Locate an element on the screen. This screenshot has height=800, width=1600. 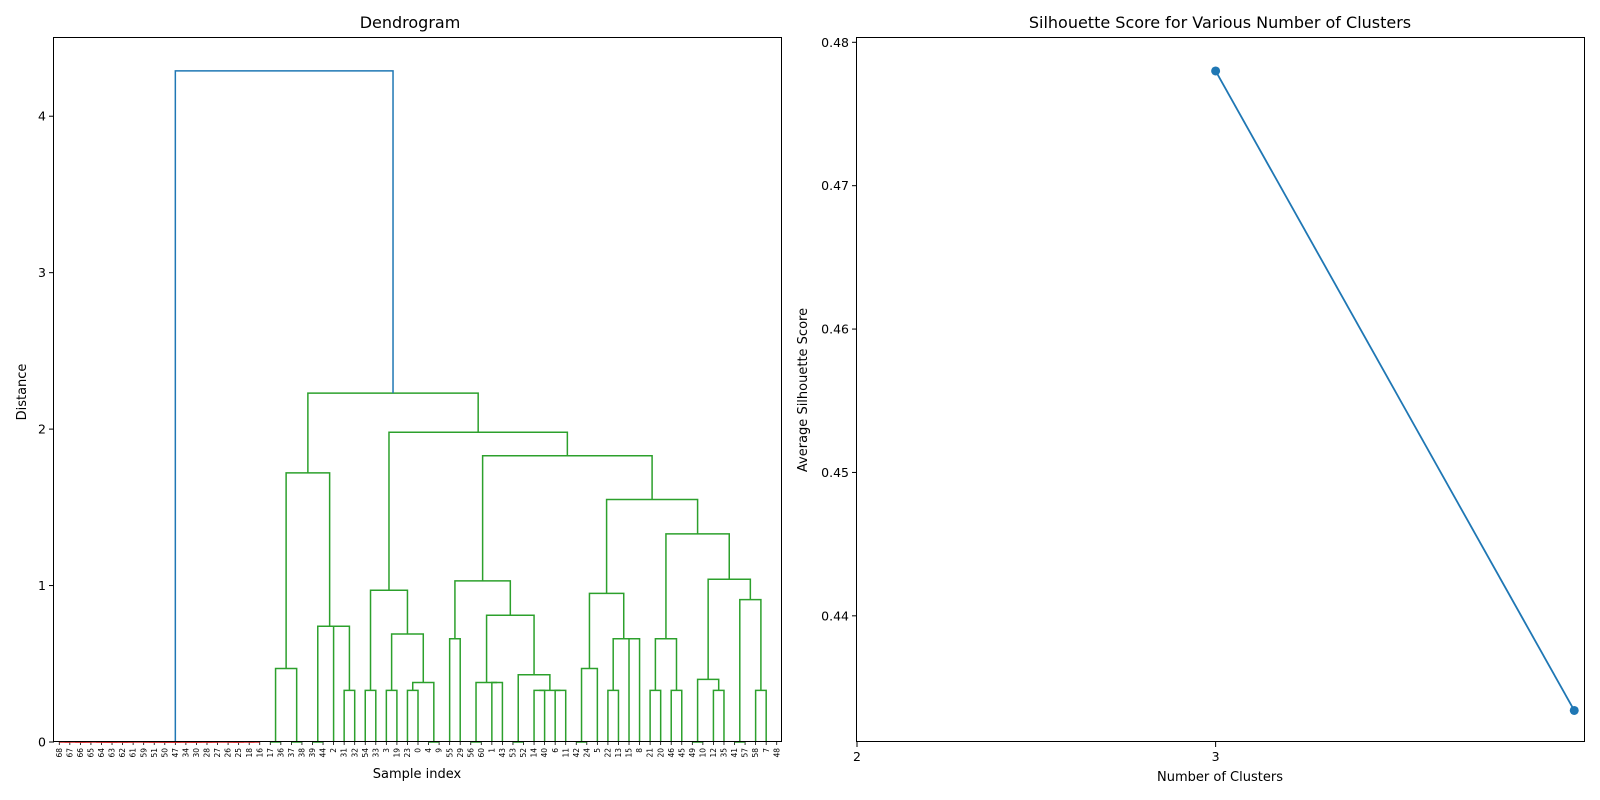
dendrogram-leaf-label: 26 is located at coordinates (228, 753).